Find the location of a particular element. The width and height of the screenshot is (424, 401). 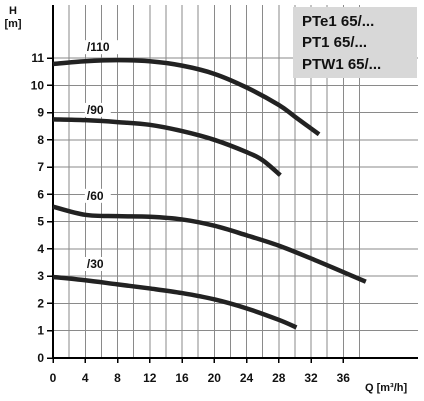

x-axis-title: Q [m³/h] is located at coordinates (386, 388).